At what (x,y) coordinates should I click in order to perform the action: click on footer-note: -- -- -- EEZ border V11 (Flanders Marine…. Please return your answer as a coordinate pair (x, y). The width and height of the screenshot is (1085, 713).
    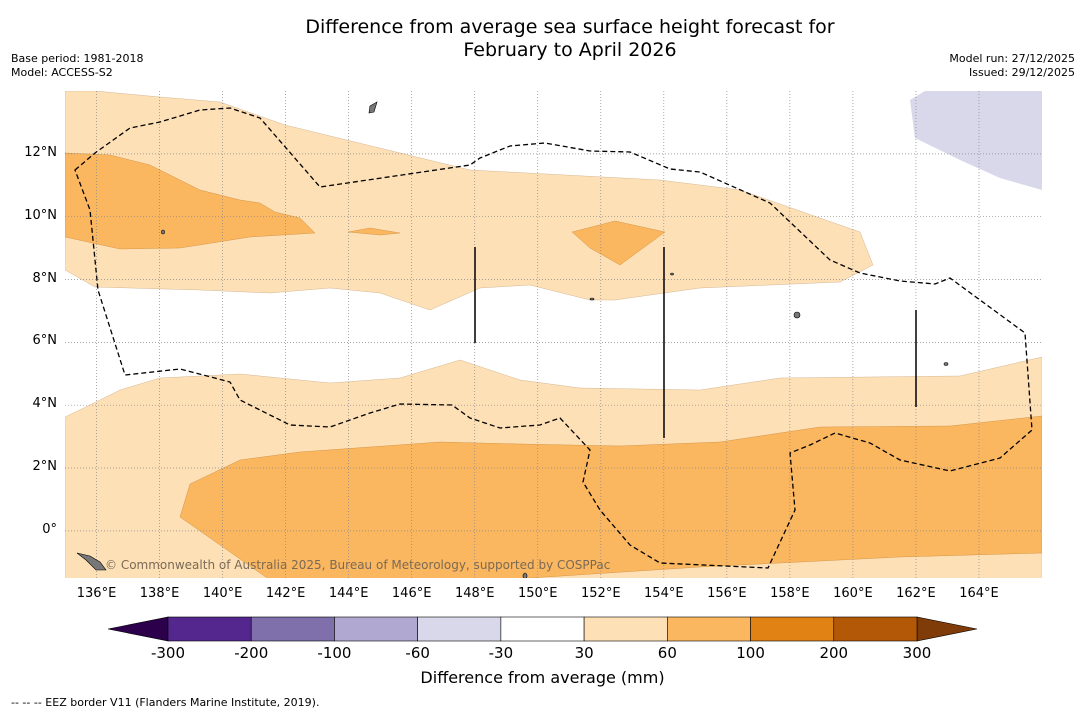
    Looking at the image, I should click on (165, 702).